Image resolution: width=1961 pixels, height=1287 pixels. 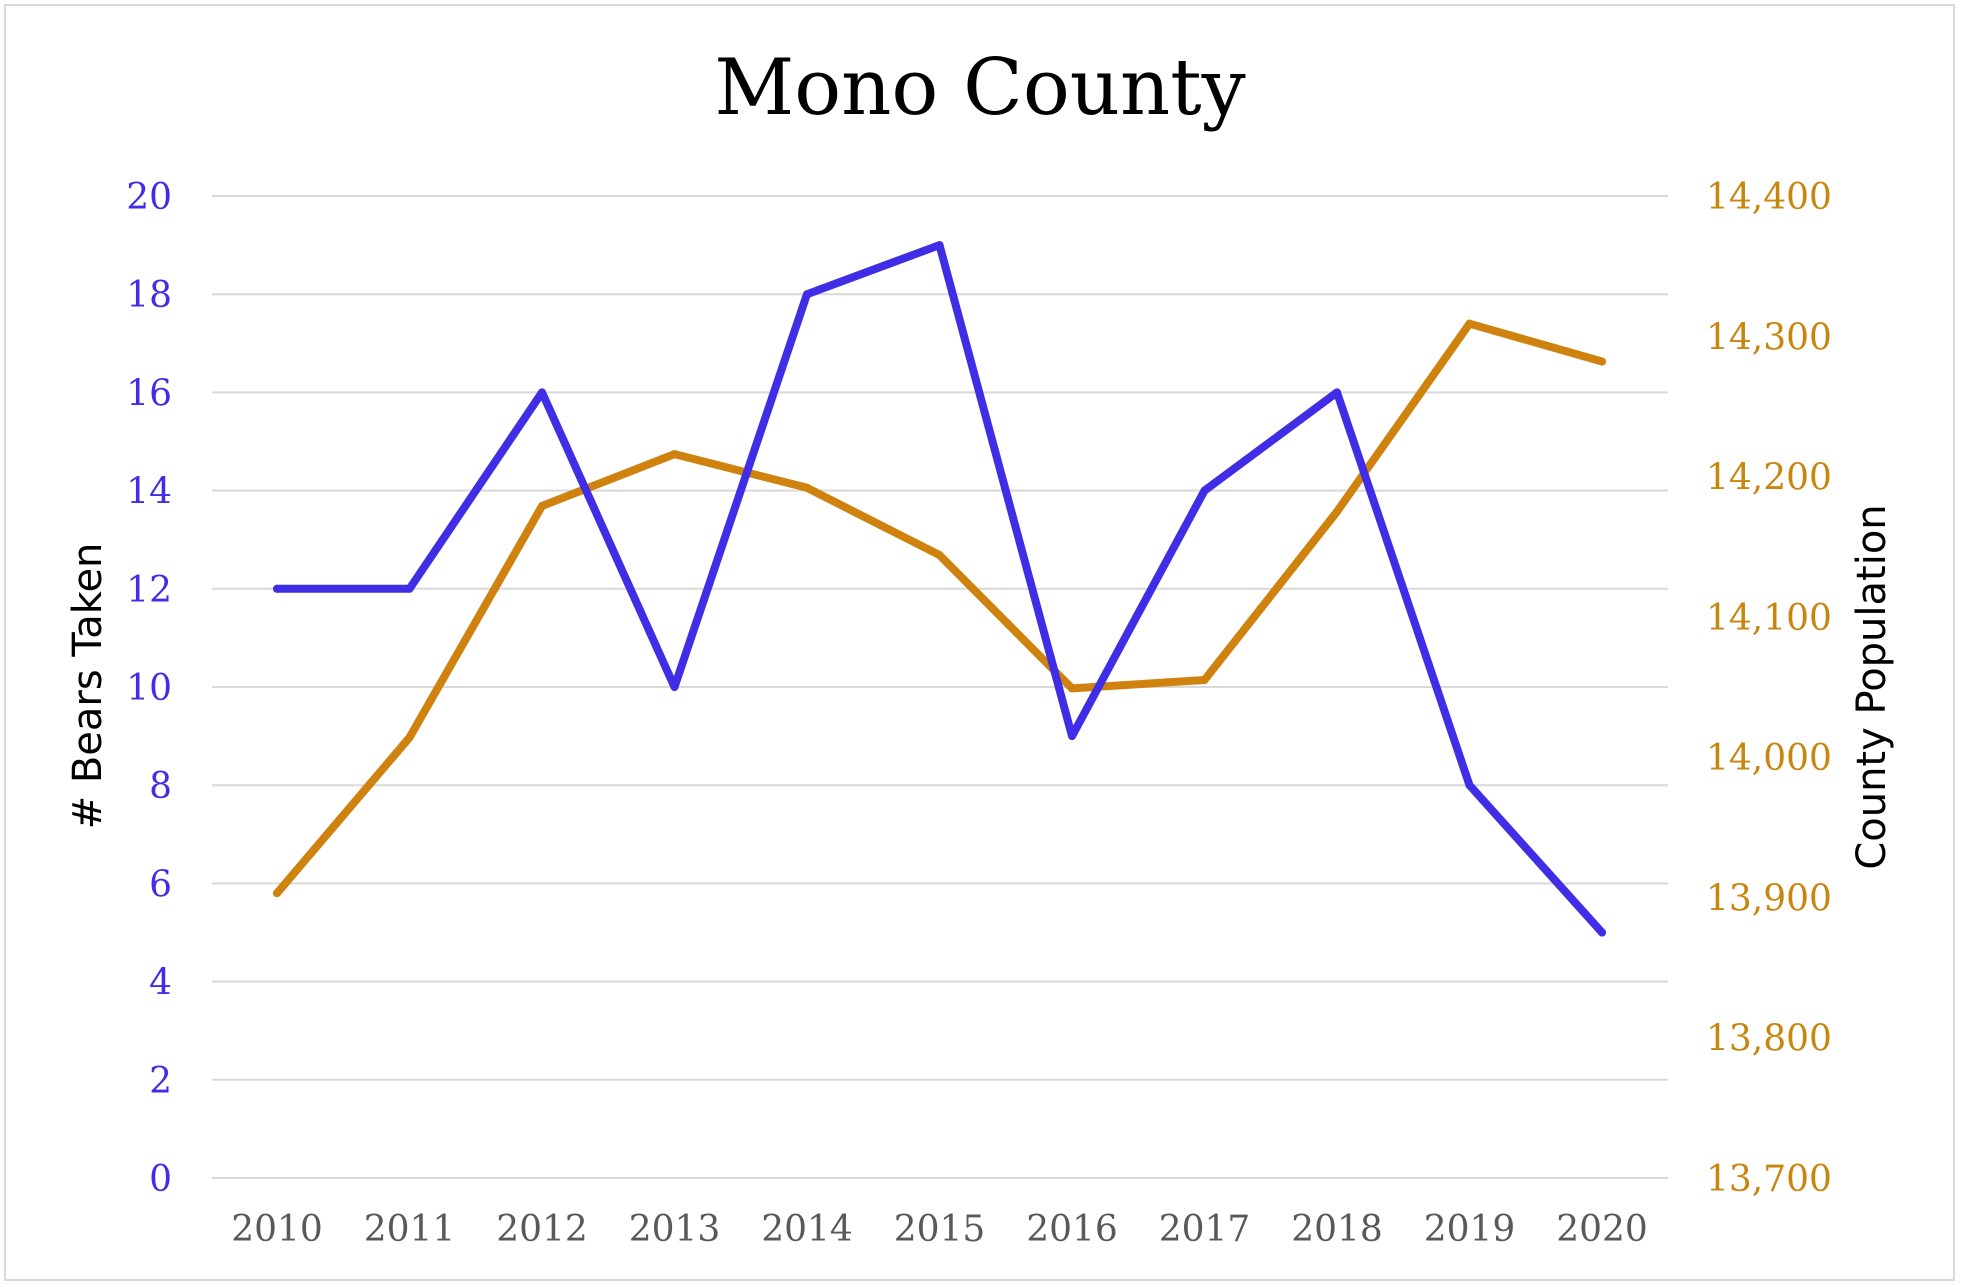 What do you see at coordinates (160, 983) in the screenshot?
I see `left-axis-tick-label: 4` at bounding box center [160, 983].